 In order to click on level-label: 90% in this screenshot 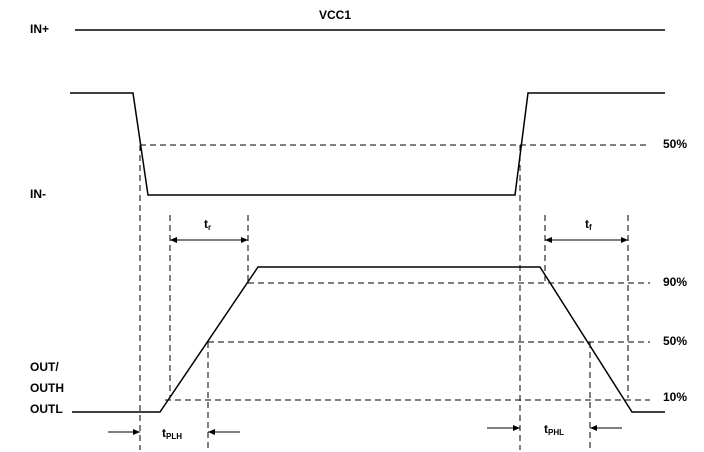, I will do `click(675, 282)`.